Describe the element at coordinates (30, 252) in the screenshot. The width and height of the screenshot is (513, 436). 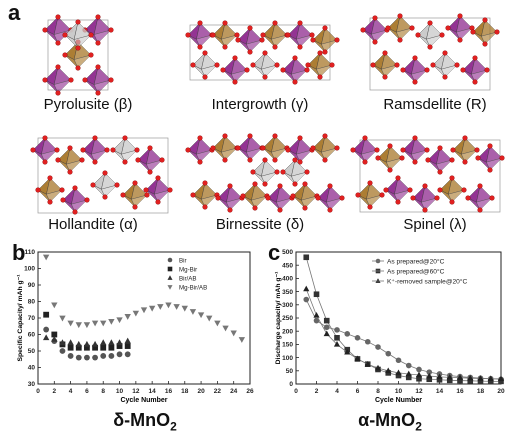
I see `y-tick-label: 110` at that location.